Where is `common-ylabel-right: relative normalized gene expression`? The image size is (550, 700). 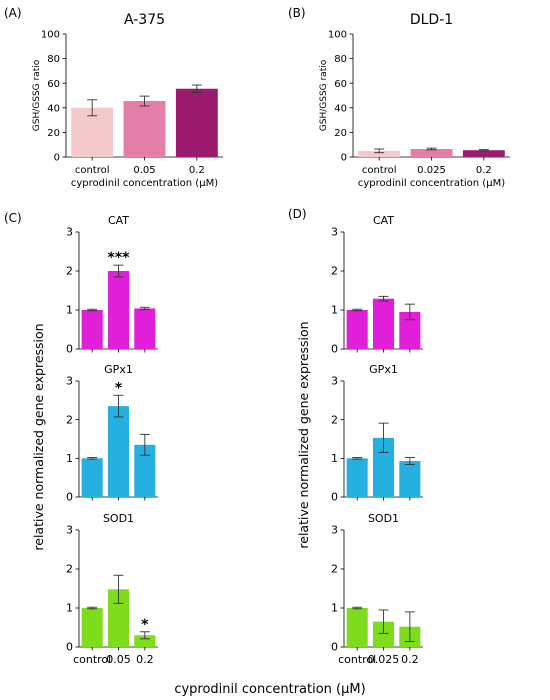
common-ylabel-right: relative normalized gene expression is located at coordinates (303, 434).